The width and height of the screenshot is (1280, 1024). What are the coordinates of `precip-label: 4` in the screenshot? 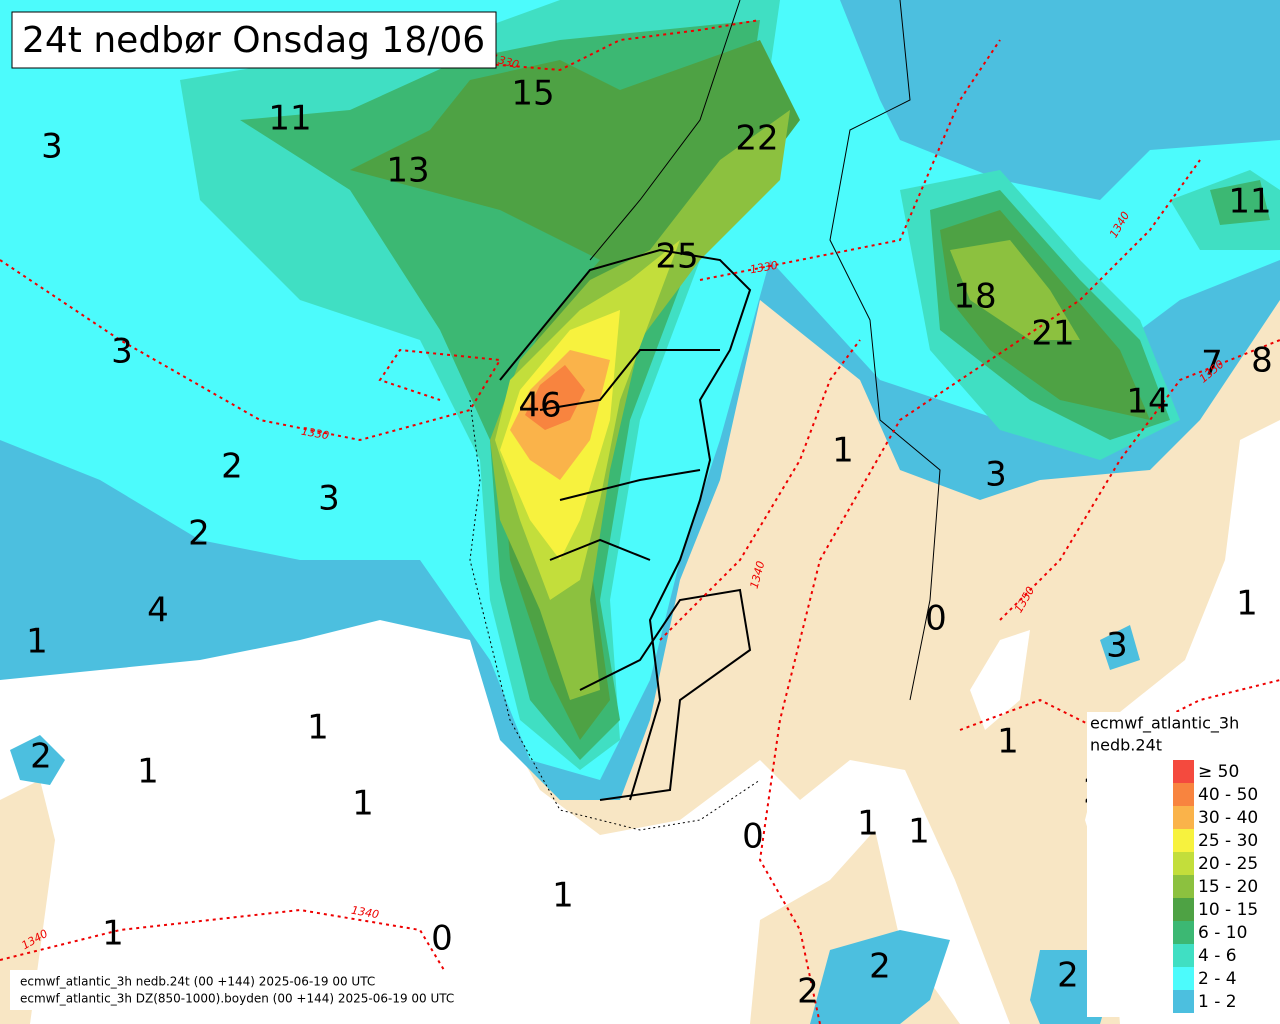 It's located at (158, 611).